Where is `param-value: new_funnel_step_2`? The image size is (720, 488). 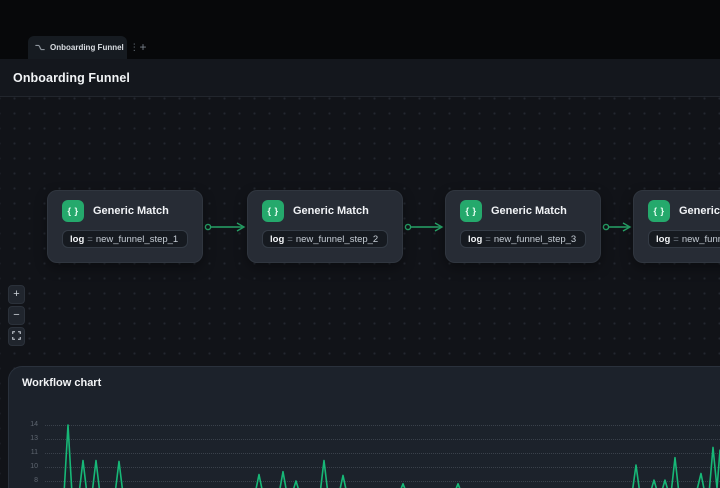
param-value: new_funnel_step_2 is located at coordinates (337, 239).